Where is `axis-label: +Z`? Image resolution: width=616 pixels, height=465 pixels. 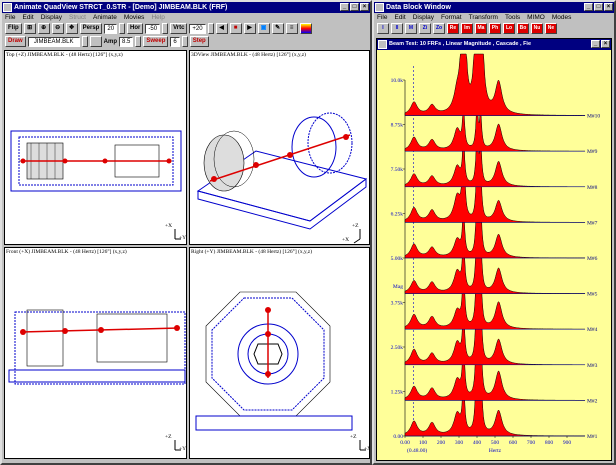 axis-label: +Z is located at coordinates (168, 437).